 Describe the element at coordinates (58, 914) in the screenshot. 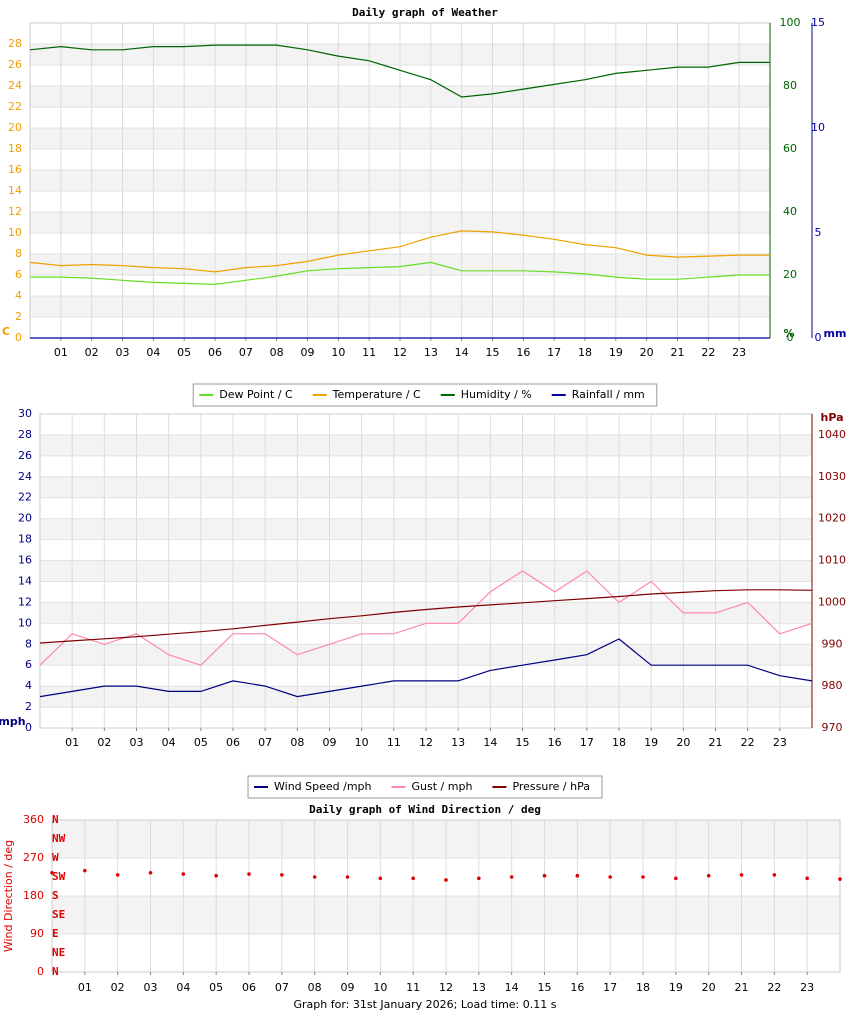

I see `compass-label: SE` at that location.